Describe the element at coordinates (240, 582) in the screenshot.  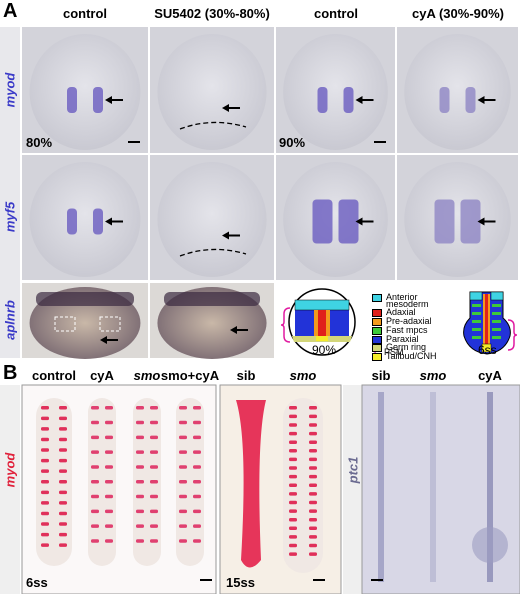
I see `stage-label: 15ss` at that location.